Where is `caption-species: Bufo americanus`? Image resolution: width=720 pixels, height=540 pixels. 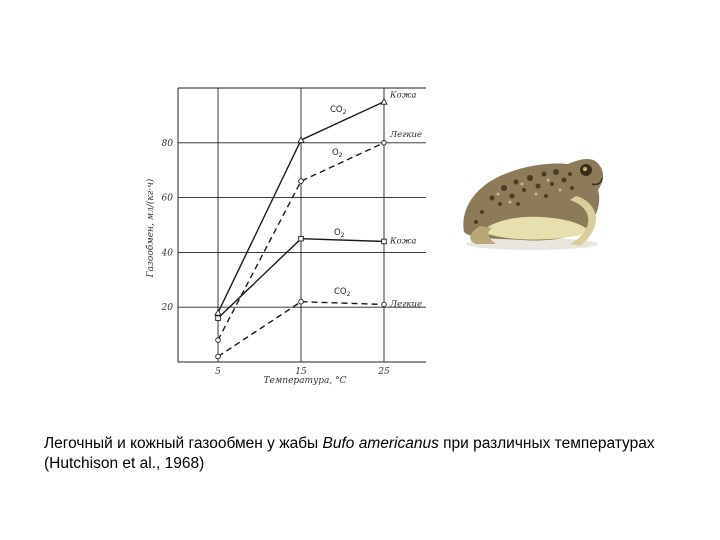
caption-species: Bufo americanus is located at coordinates (380, 443).